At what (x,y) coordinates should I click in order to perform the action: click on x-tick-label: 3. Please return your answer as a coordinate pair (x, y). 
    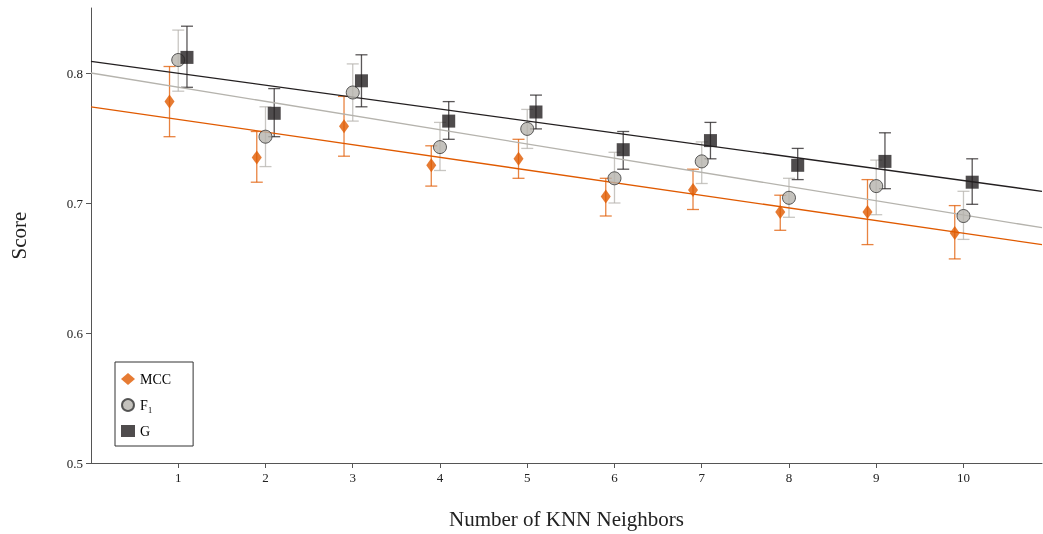
    Looking at the image, I should click on (352, 477).